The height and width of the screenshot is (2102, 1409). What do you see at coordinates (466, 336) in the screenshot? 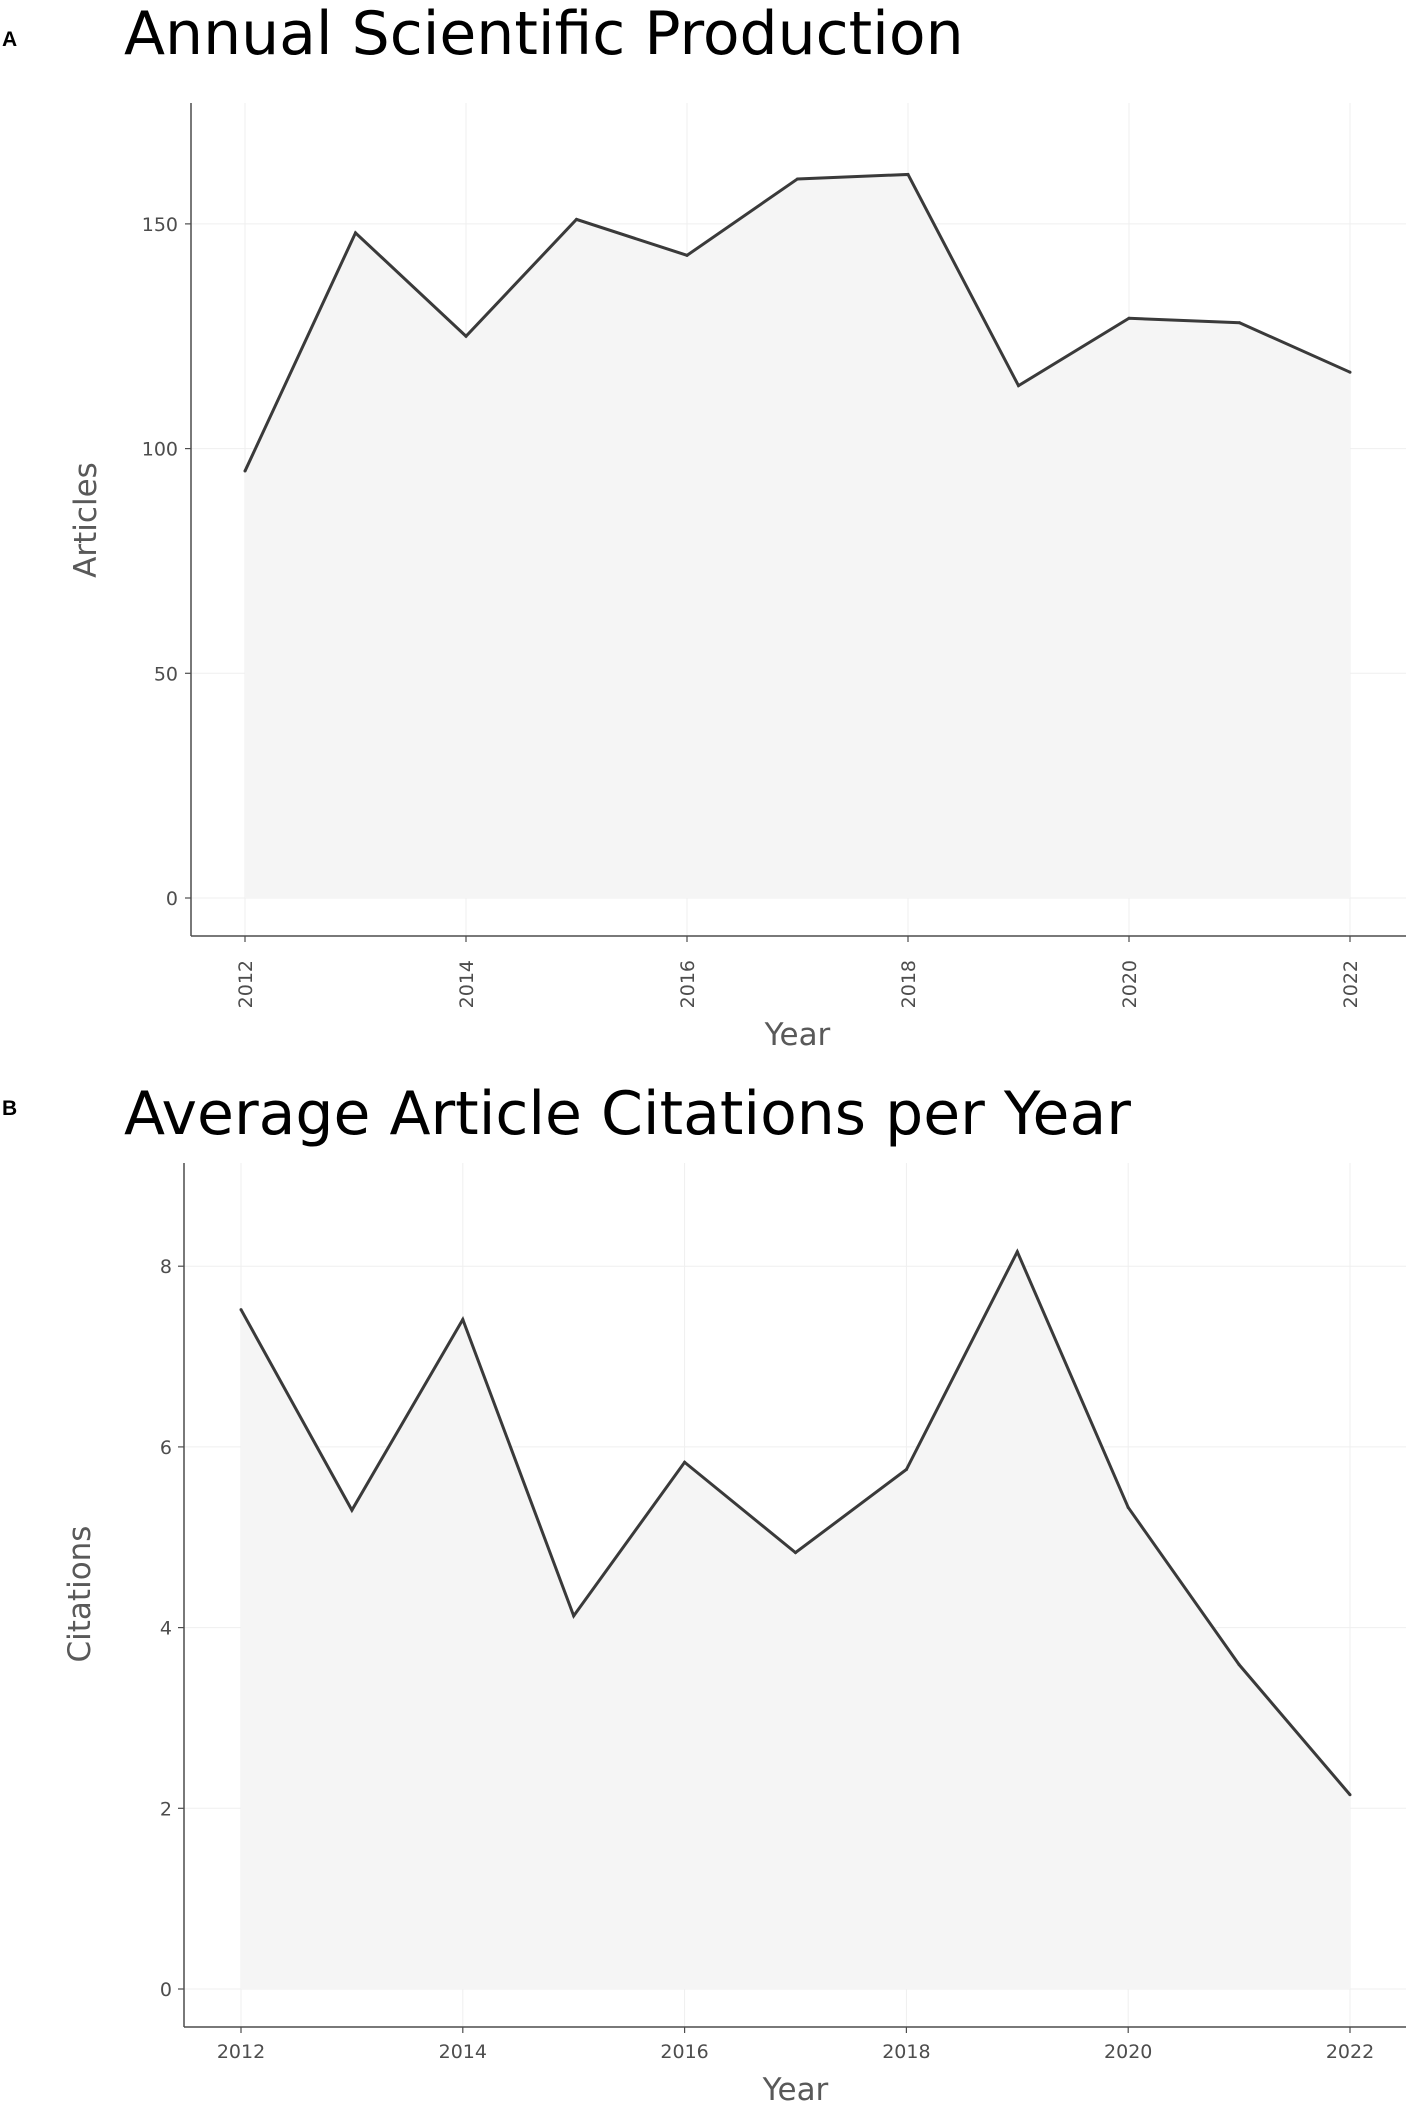
I see `data-point-a-2014` at bounding box center [466, 336].